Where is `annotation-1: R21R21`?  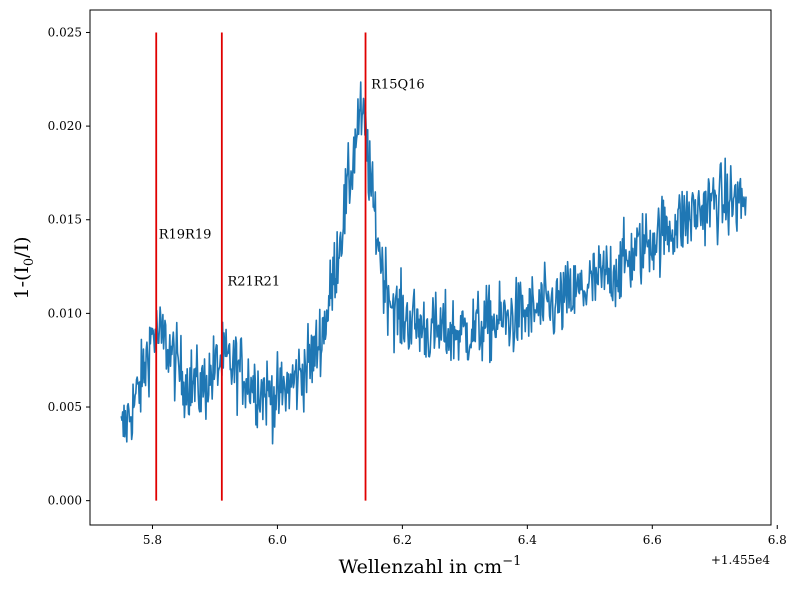 annotation-1: R21R21 is located at coordinates (253, 281).